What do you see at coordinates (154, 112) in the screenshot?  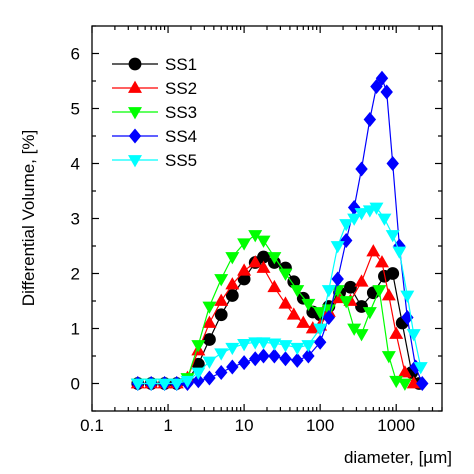 I see `legend: SS1 SS2 SS3 SS4 SS5` at bounding box center [154, 112].